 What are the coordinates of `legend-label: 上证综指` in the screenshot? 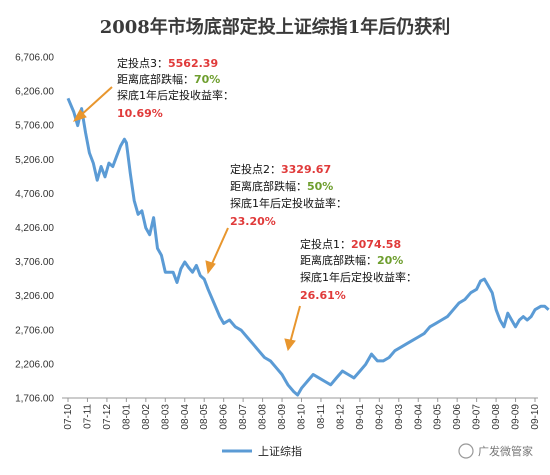 It's located at (280, 451).